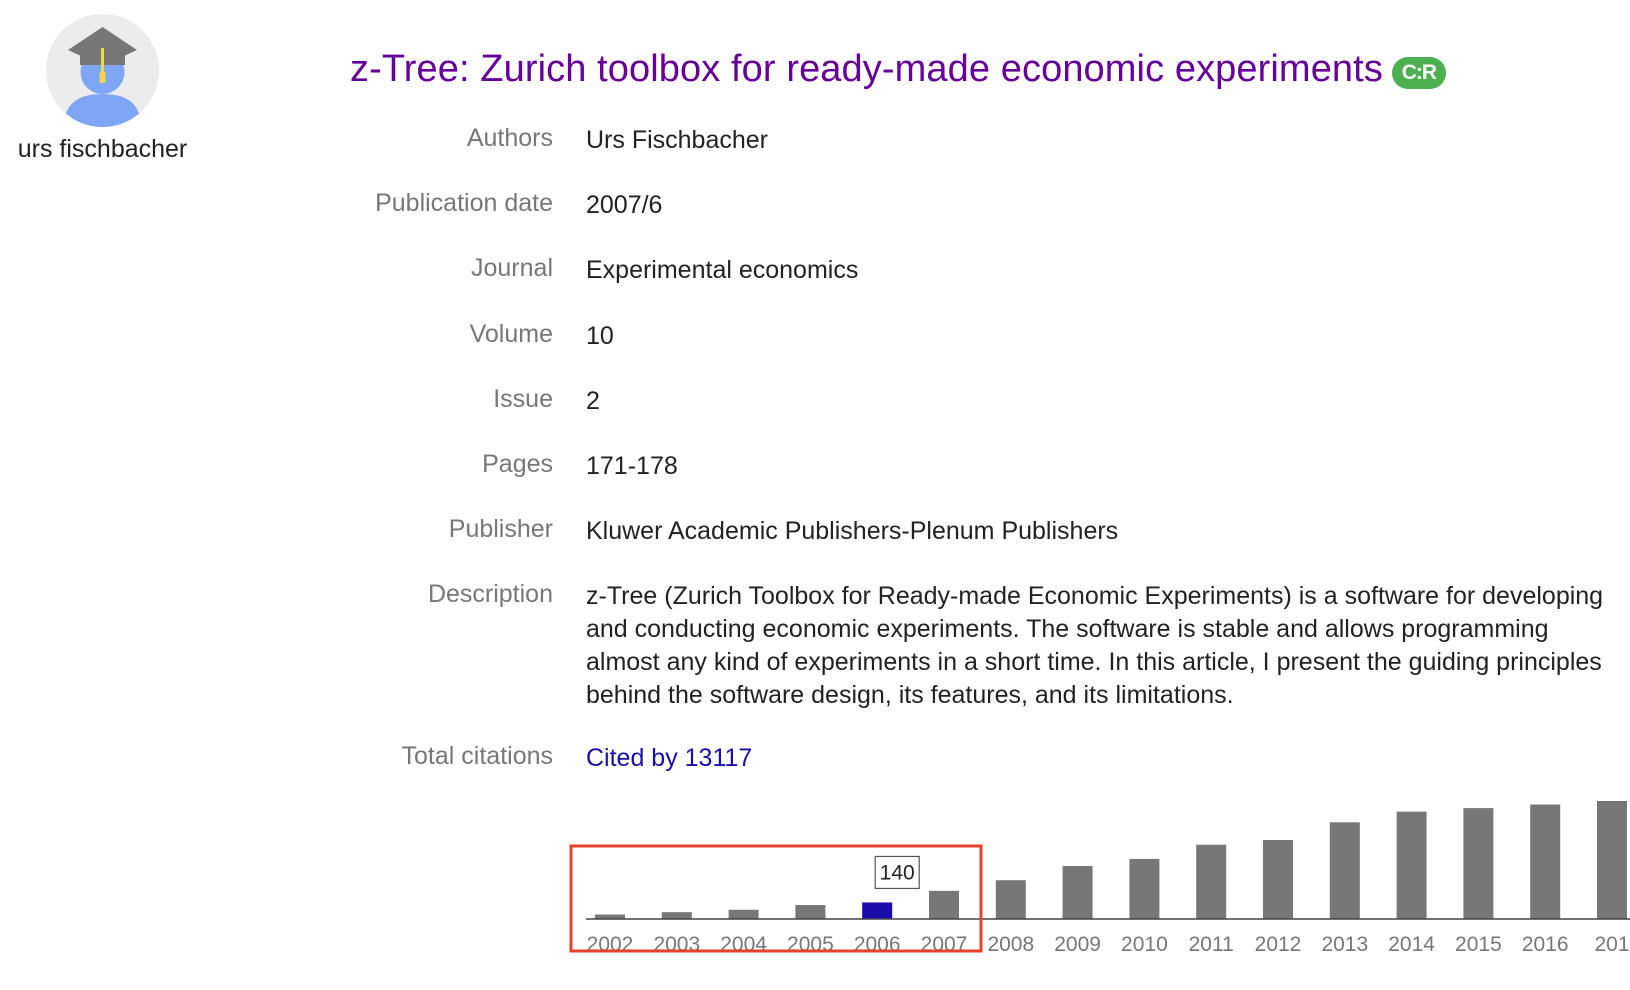  I want to click on year-label-2003: 2003, so click(676, 944).